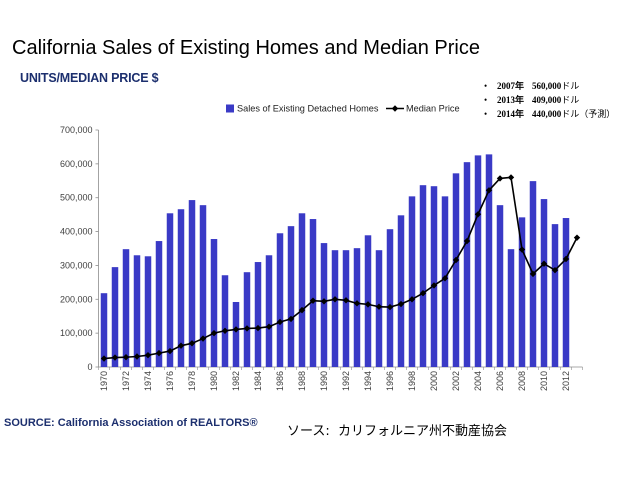  Describe the element at coordinates (137, 356) in the screenshot. I see `median-price-point-1973` at that location.